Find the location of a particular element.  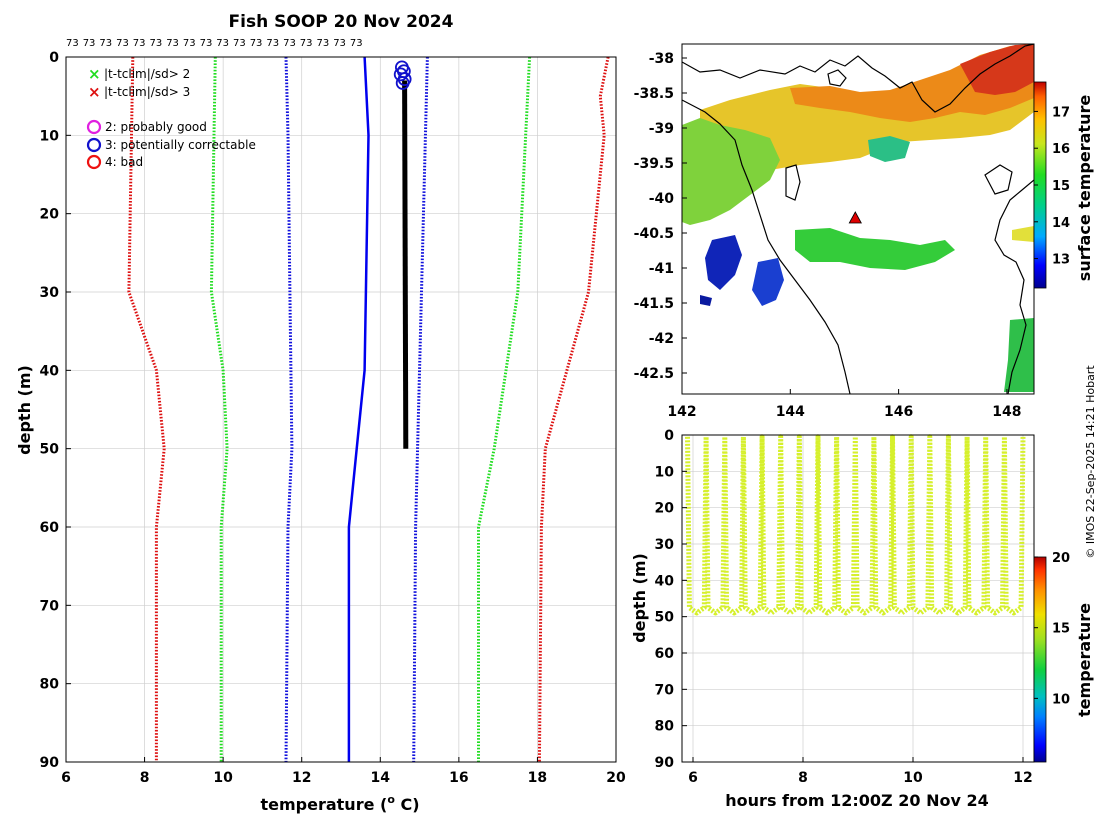

ts-y-tick-label: 60 is located at coordinates (665, 654).